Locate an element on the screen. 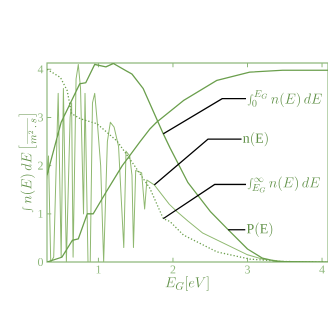 The height and width of the screenshot is (320, 328). y-tick-label: 1 is located at coordinates (40, 214).